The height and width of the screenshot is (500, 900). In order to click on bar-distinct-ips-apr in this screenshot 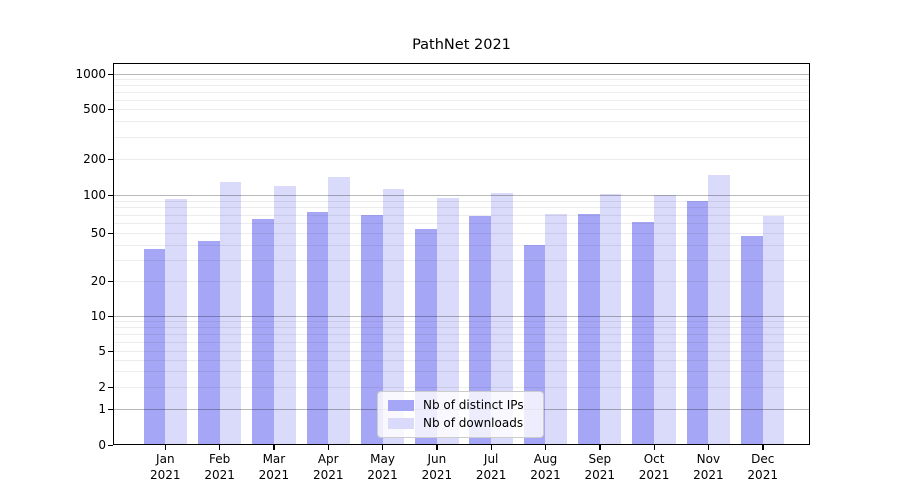, I will do `click(317, 328)`.